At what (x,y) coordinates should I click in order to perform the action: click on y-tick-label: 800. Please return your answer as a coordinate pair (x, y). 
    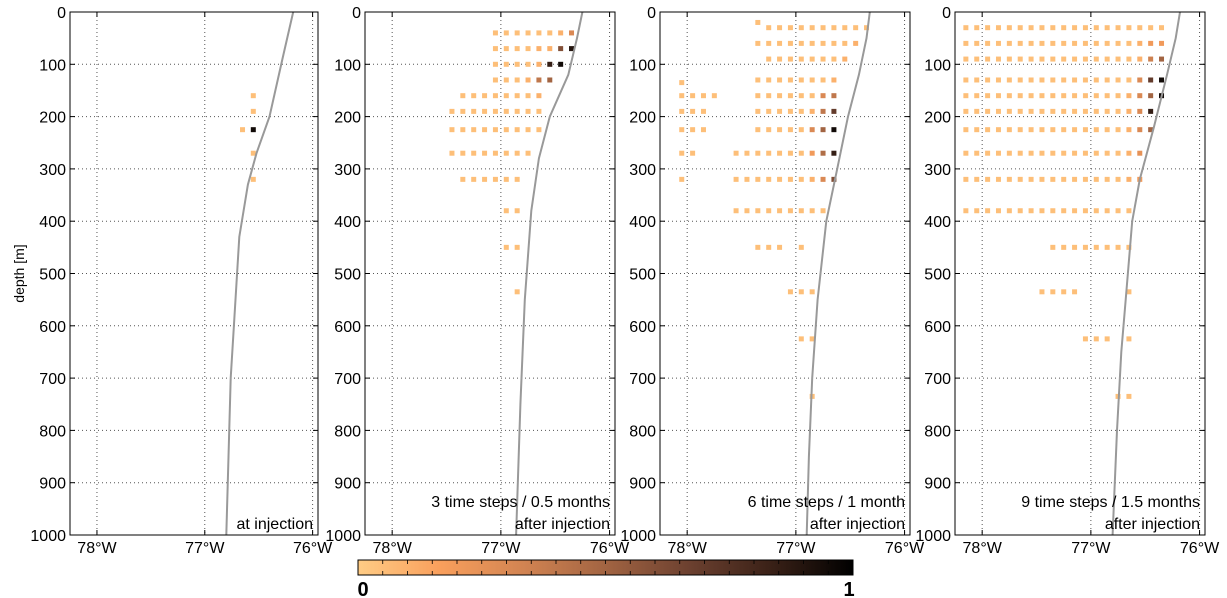
    Looking at the image, I should click on (52, 431).